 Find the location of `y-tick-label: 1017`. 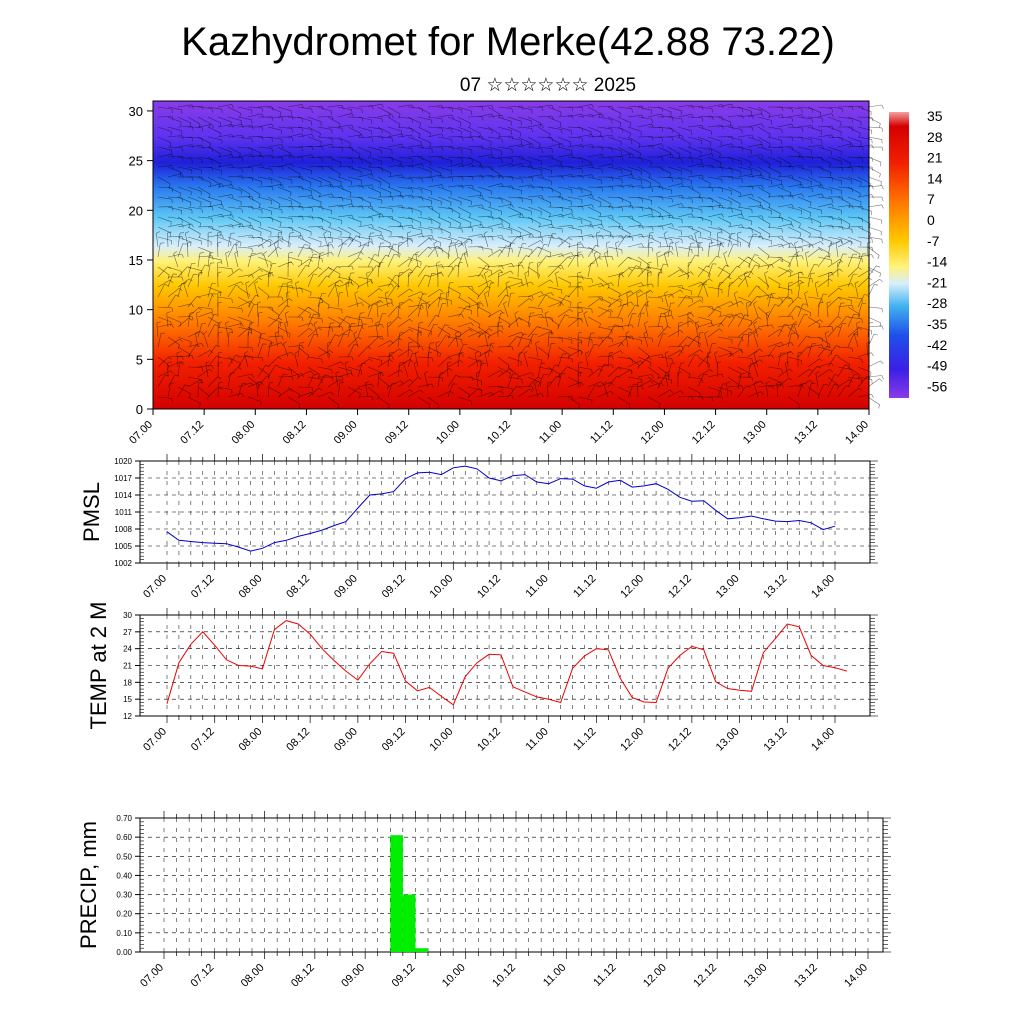

y-tick-label: 1017 is located at coordinates (123, 478).